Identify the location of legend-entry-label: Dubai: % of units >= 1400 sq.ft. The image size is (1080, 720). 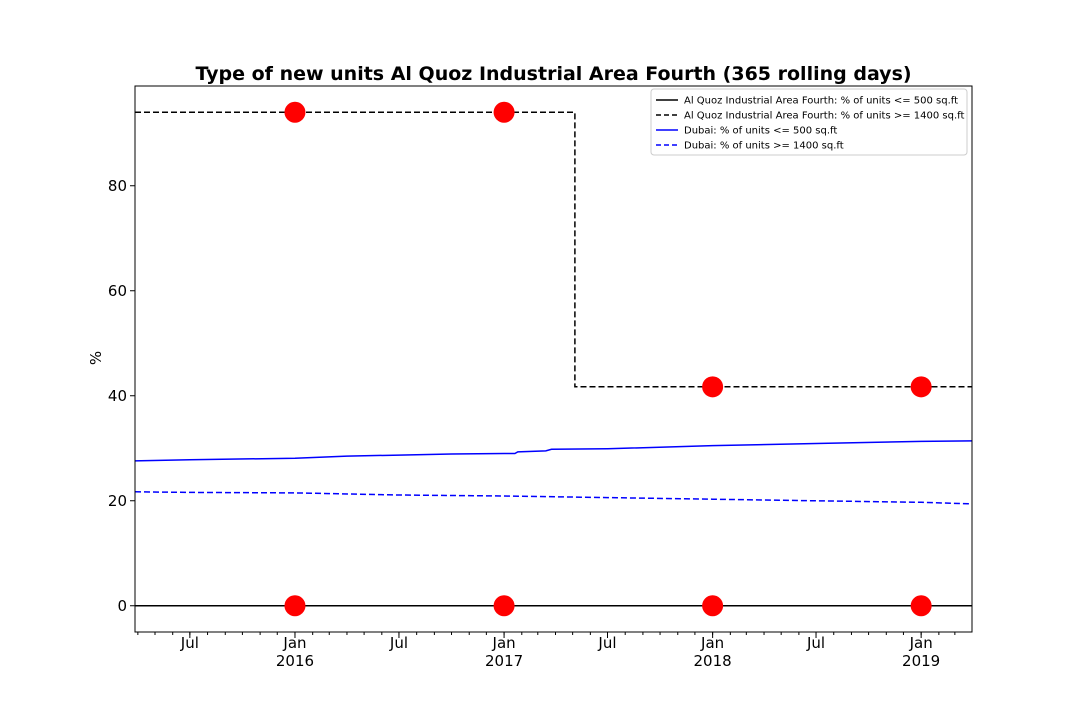
(764, 146).